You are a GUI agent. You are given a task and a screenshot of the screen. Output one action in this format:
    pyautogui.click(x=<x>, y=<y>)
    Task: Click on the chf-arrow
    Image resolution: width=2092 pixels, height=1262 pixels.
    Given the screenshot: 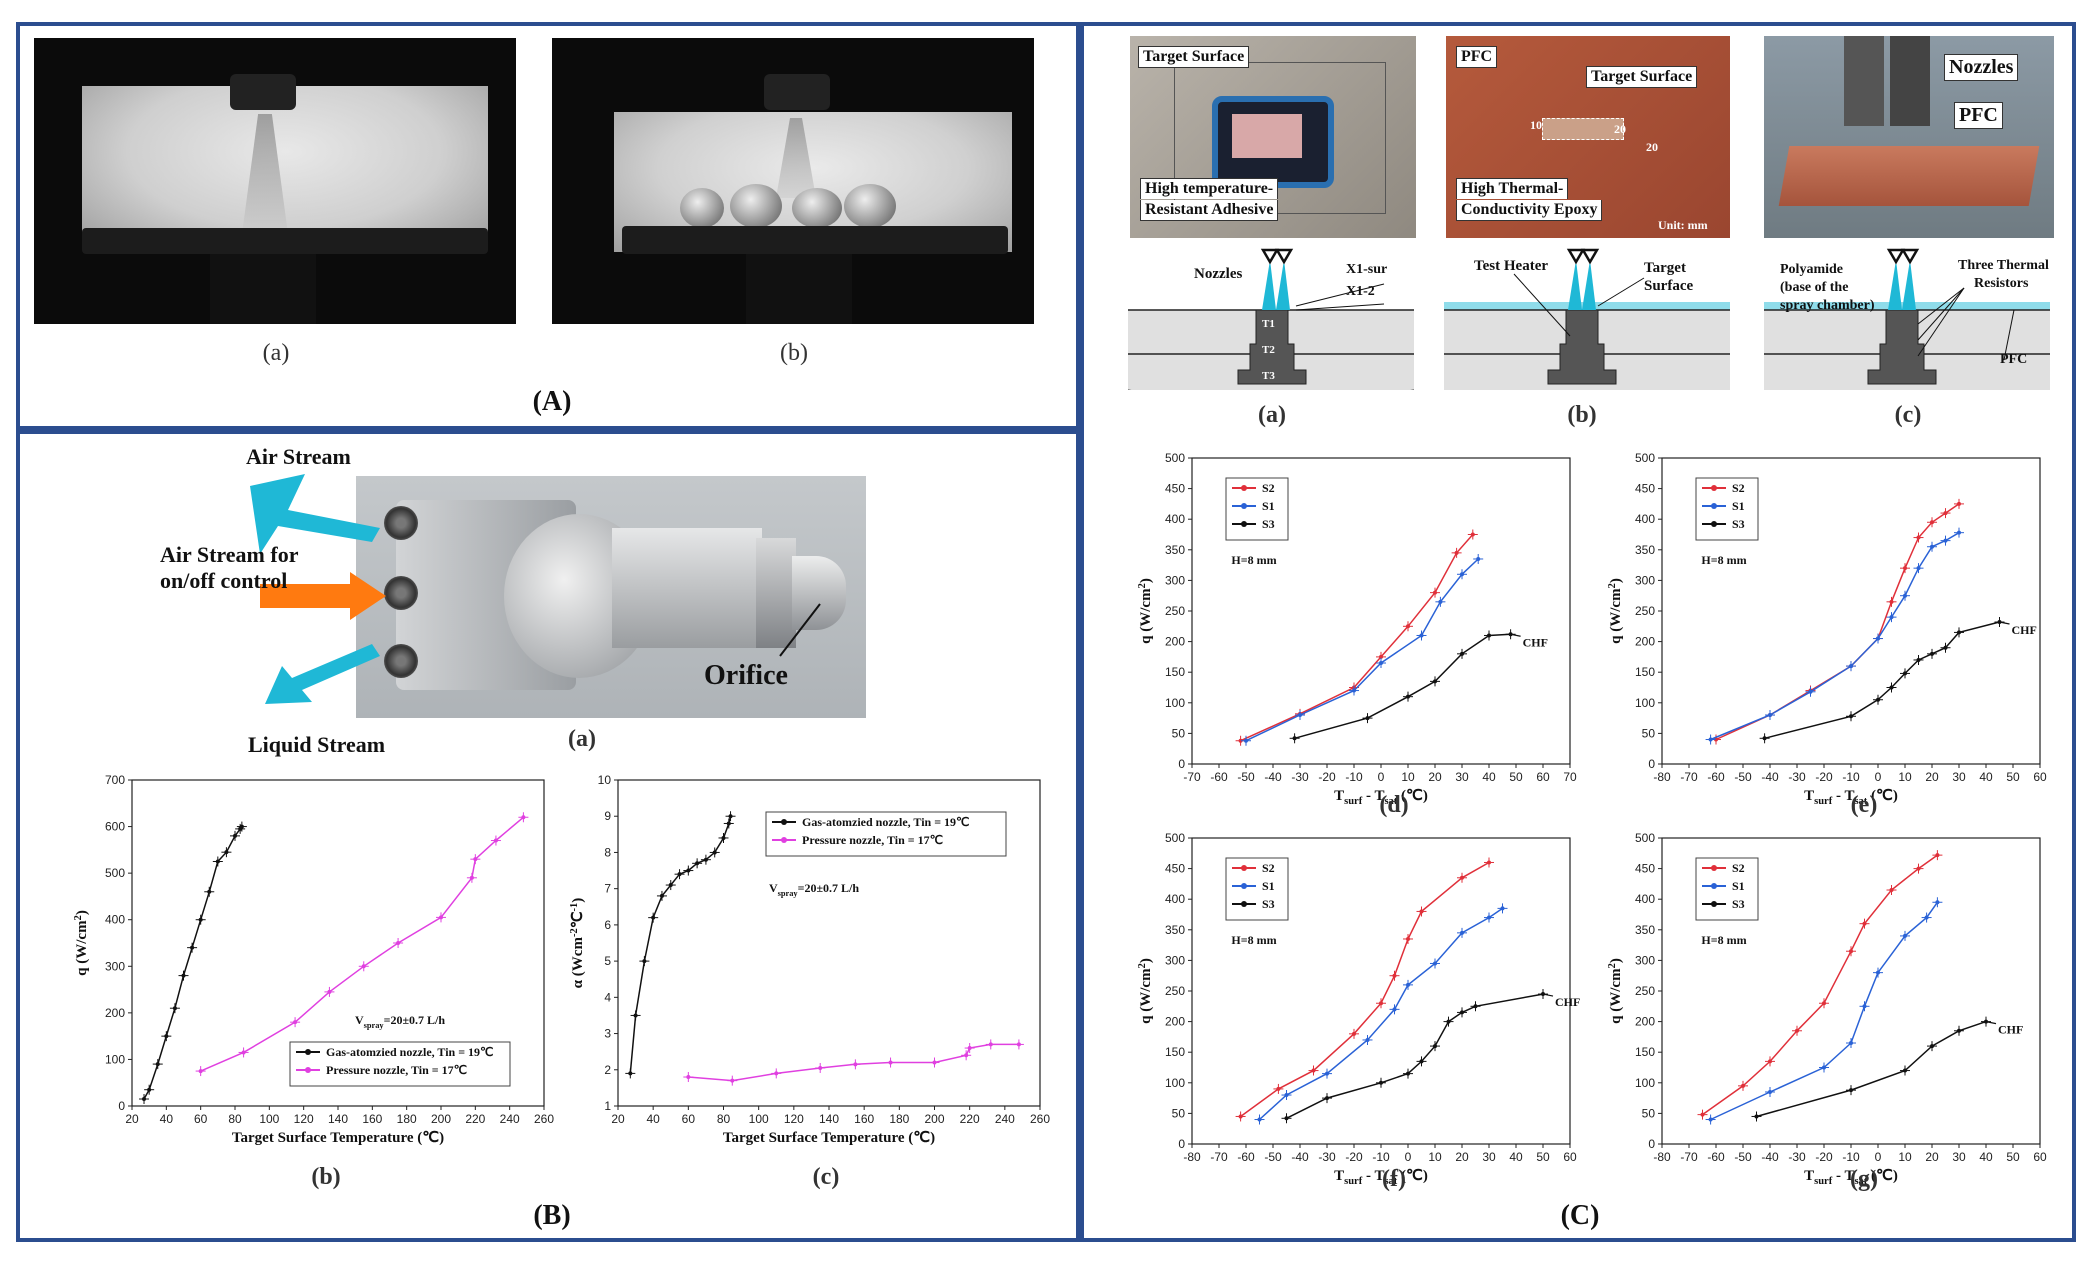 What is the action you would take?
    pyautogui.click(x=1548, y=995)
    